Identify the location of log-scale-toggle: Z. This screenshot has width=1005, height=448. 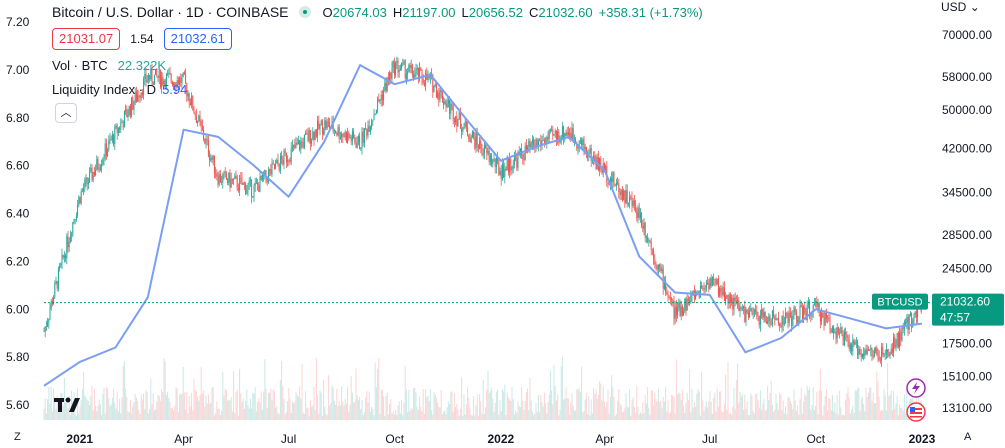
(17, 437).